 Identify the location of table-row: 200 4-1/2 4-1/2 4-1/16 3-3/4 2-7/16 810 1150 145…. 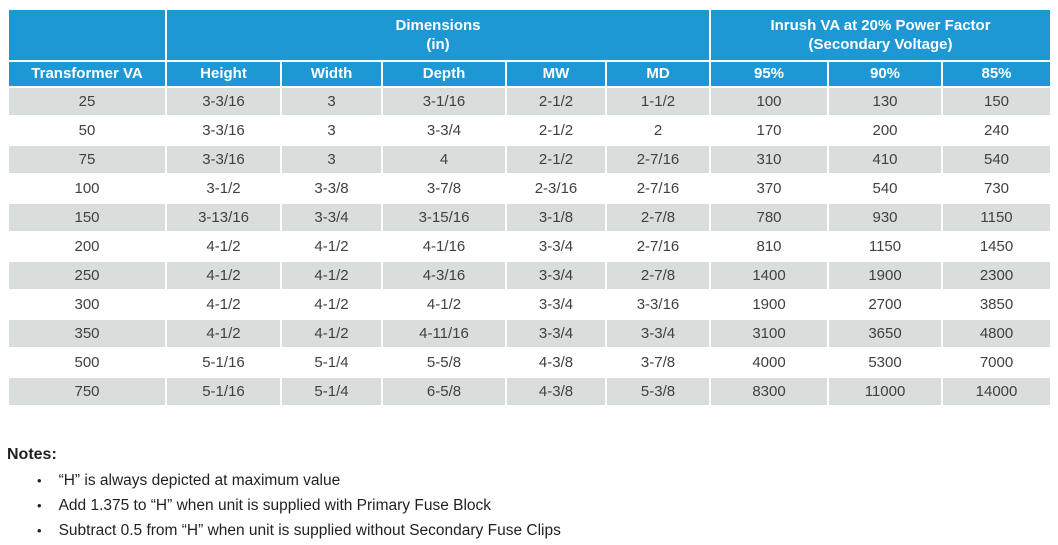
(530, 246).